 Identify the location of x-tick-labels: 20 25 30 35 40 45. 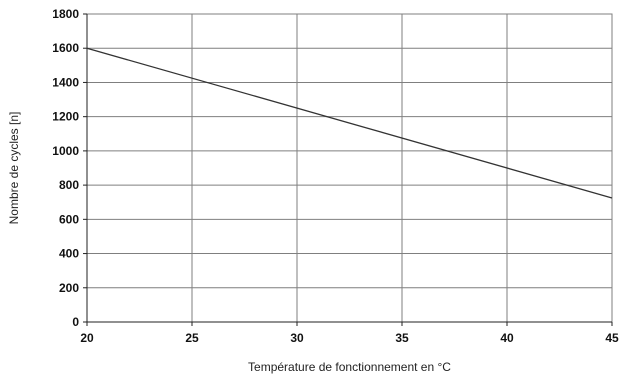
(349, 333).